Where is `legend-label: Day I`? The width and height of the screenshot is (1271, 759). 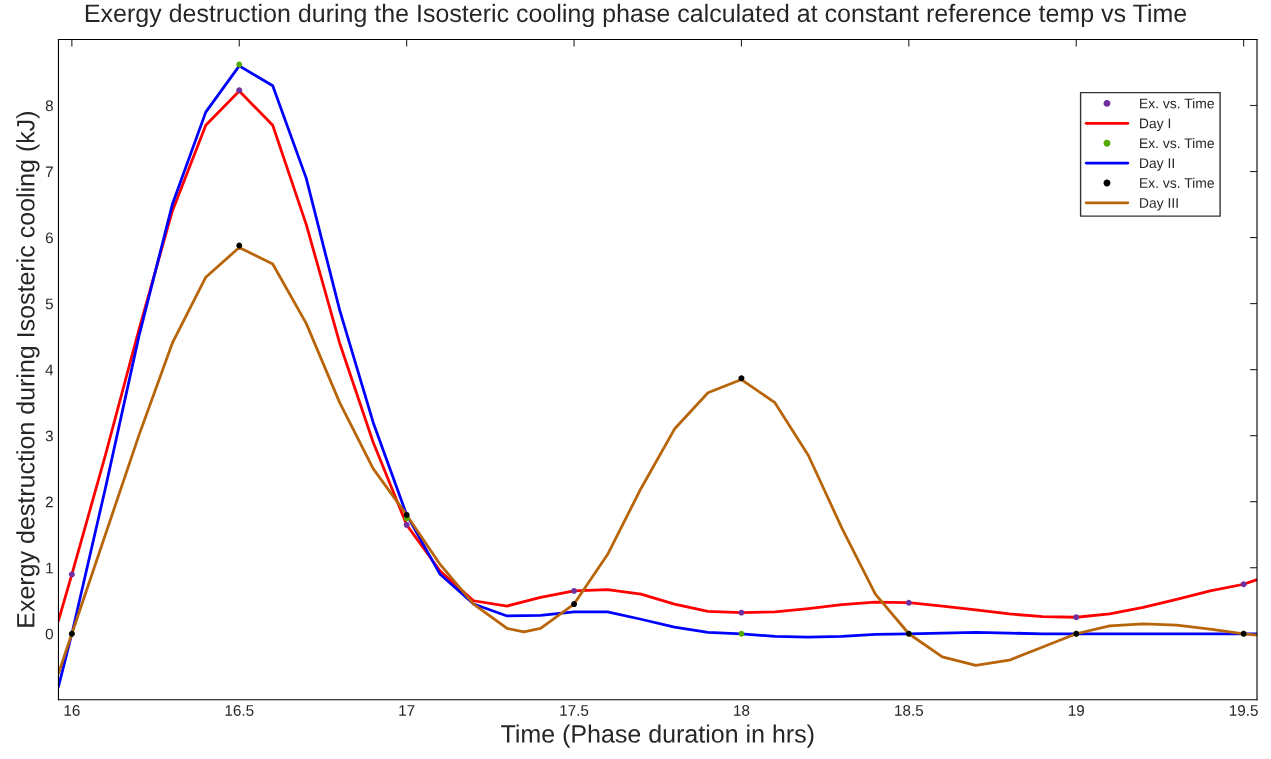 legend-label: Day I is located at coordinates (1155, 125).